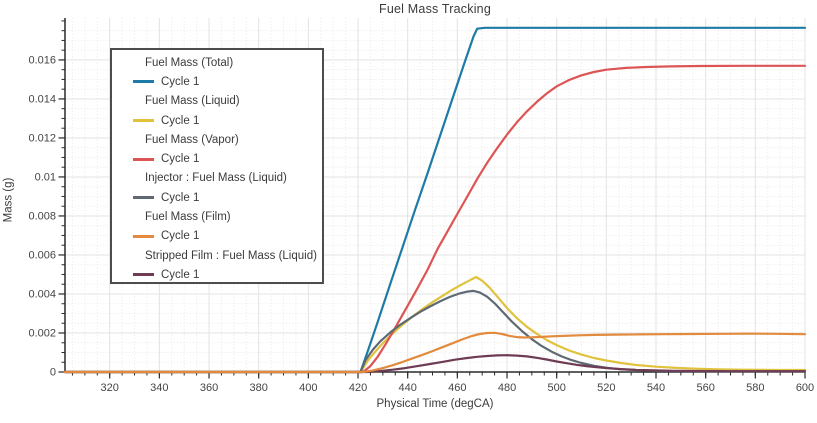 Image resolution: width=817 pixels, height=423 pixels. Describe the element at coordinates (143, 275) in the screenshot. I see `legend-swatch-stripped-film-fuel-mass-liquid` at that location.